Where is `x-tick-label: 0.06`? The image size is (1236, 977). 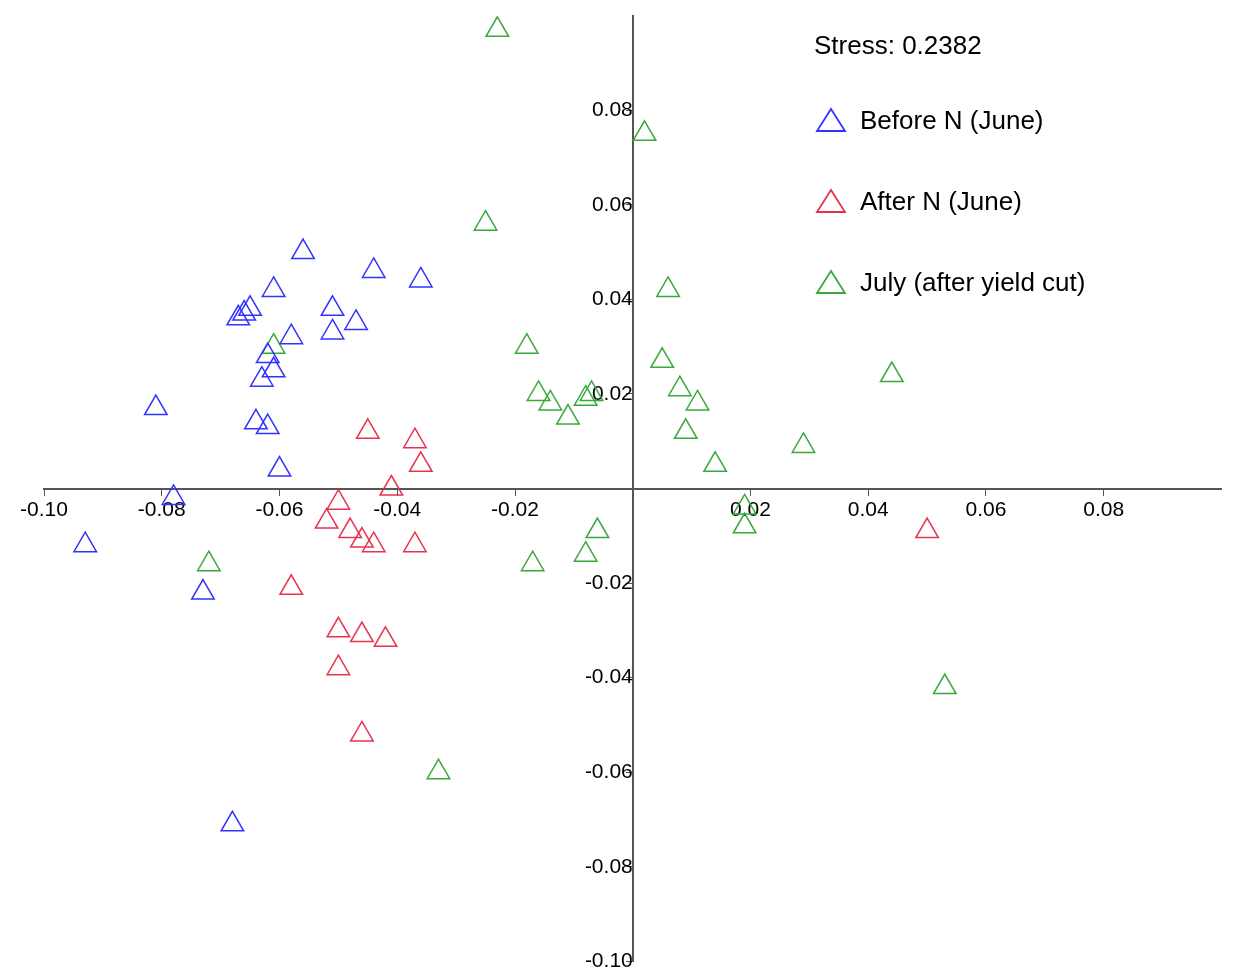
x-tick-label: 0.06 is located at coordinates (986, 508).